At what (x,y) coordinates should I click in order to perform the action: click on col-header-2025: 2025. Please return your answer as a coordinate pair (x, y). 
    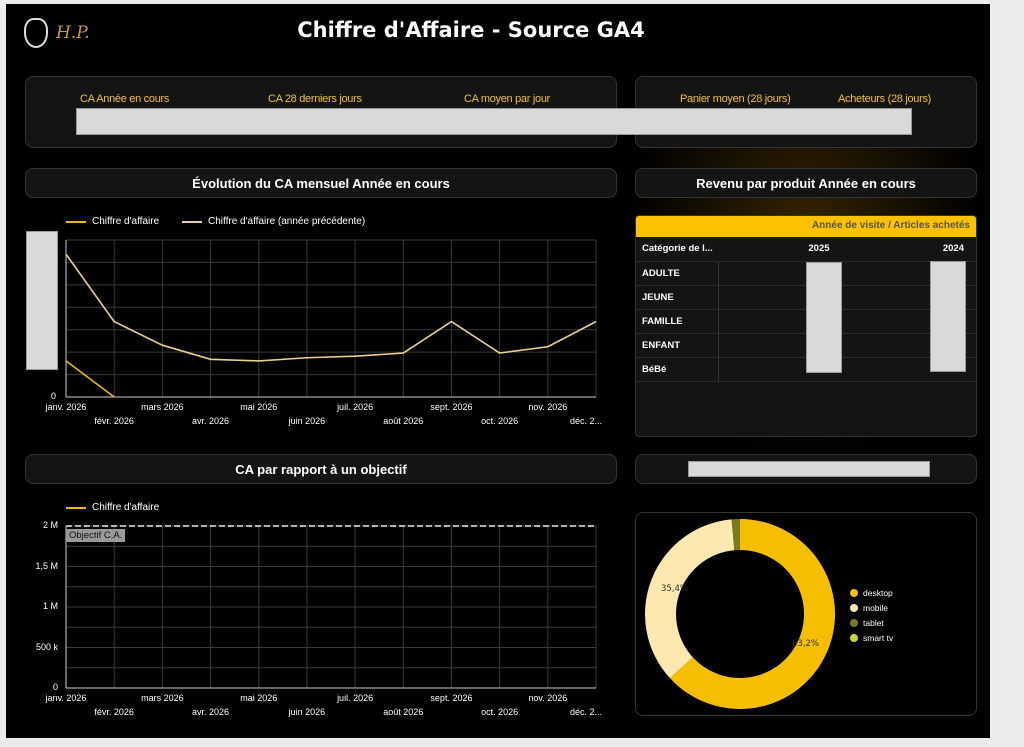
    Looking at the image, I should click on (811, 249).